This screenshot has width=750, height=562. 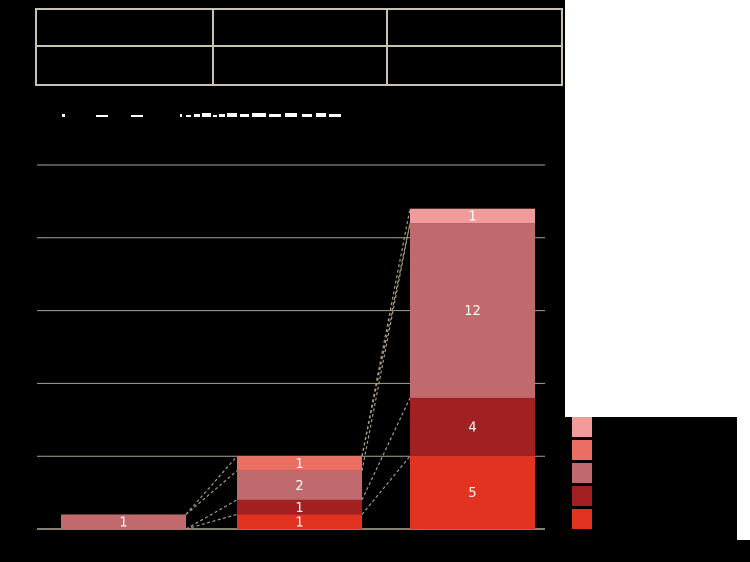 I want to click on bar-value-label: 4, so click(x=472, y=428).